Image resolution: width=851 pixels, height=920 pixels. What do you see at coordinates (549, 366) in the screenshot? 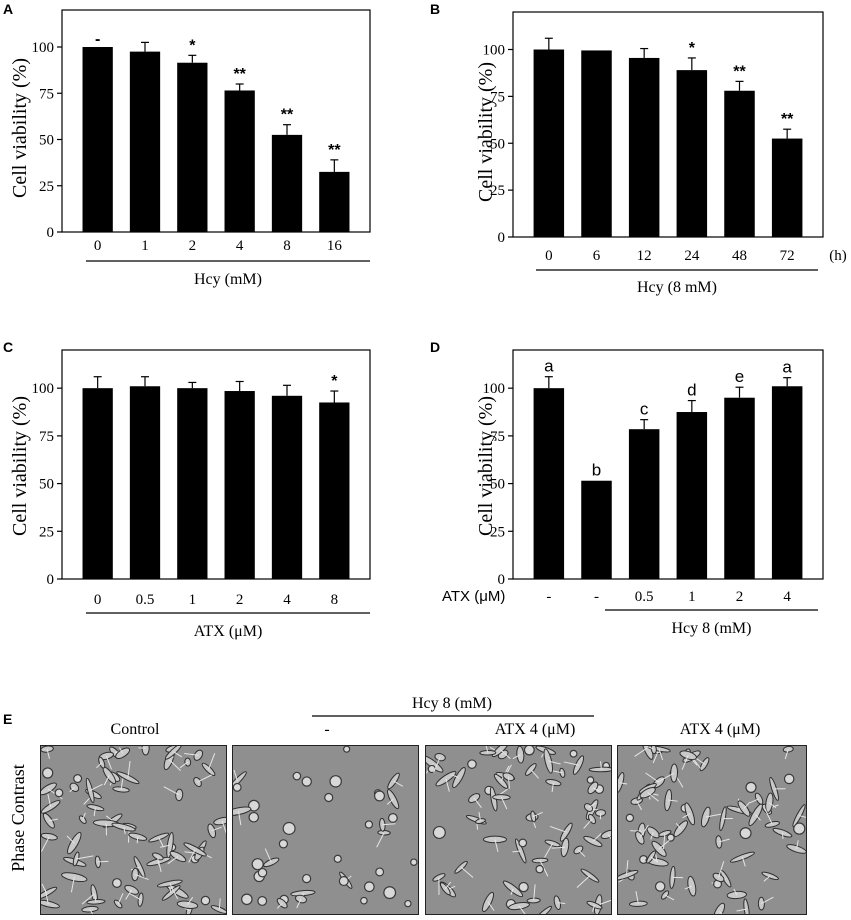
I see `significance-label: a` at bounding box center [549, 366].